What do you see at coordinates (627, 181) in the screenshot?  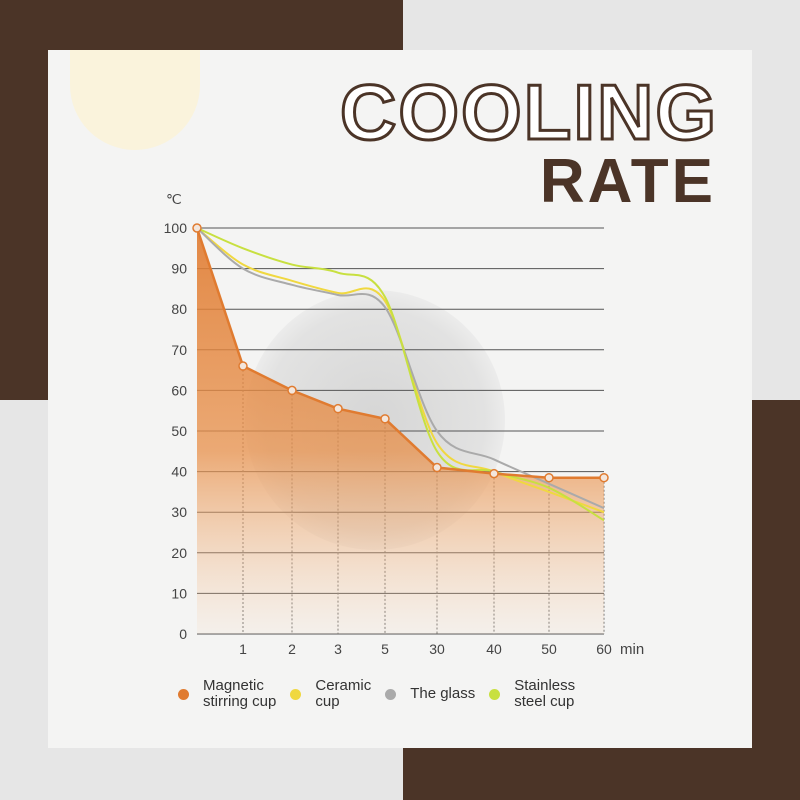 I see `title-line2: RATE` at bounding box center [627, 181].